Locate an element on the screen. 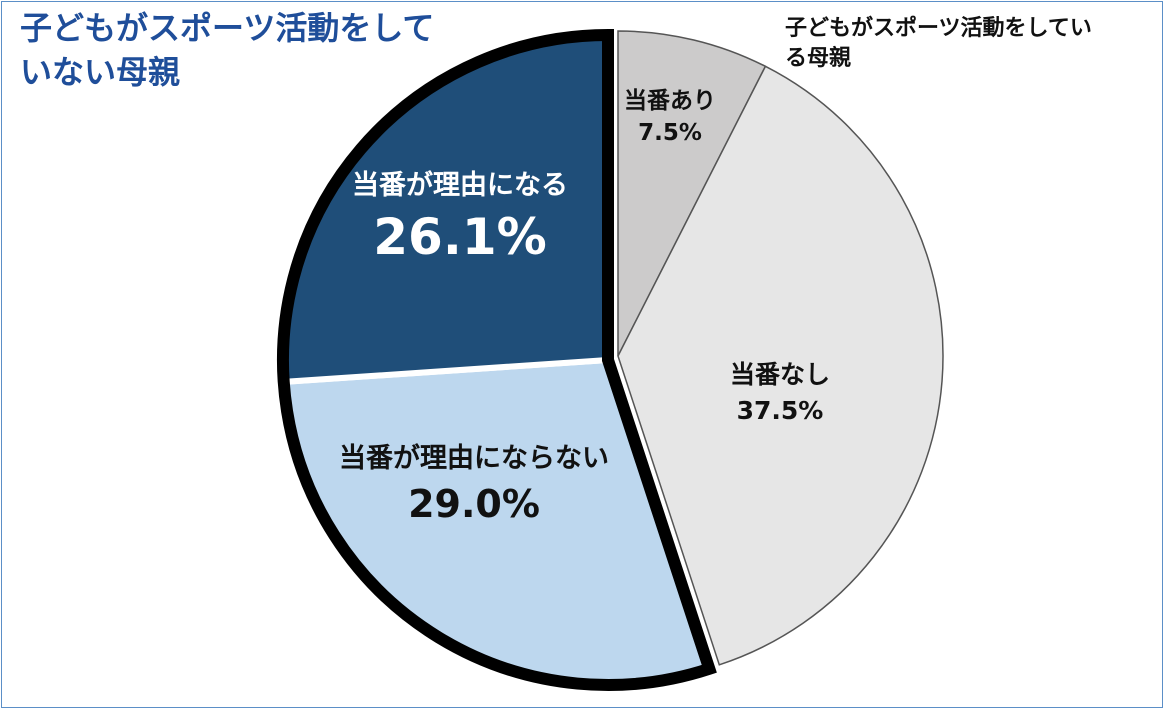 The width and height of the screenshot is (1166, 718). slice-value-3: 29.0% is located at coordinates (474, 504).